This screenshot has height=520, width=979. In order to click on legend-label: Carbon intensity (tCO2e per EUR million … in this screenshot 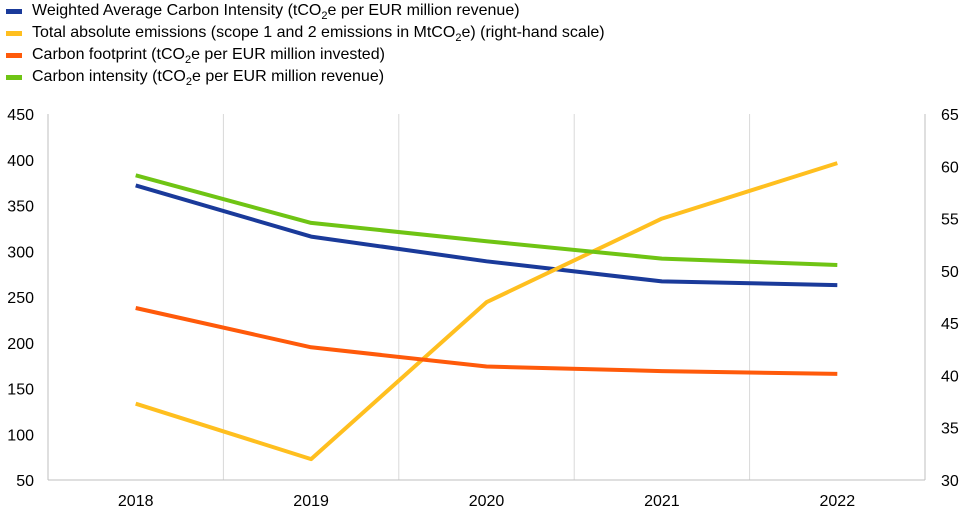, I will do `click(208, 78)`.